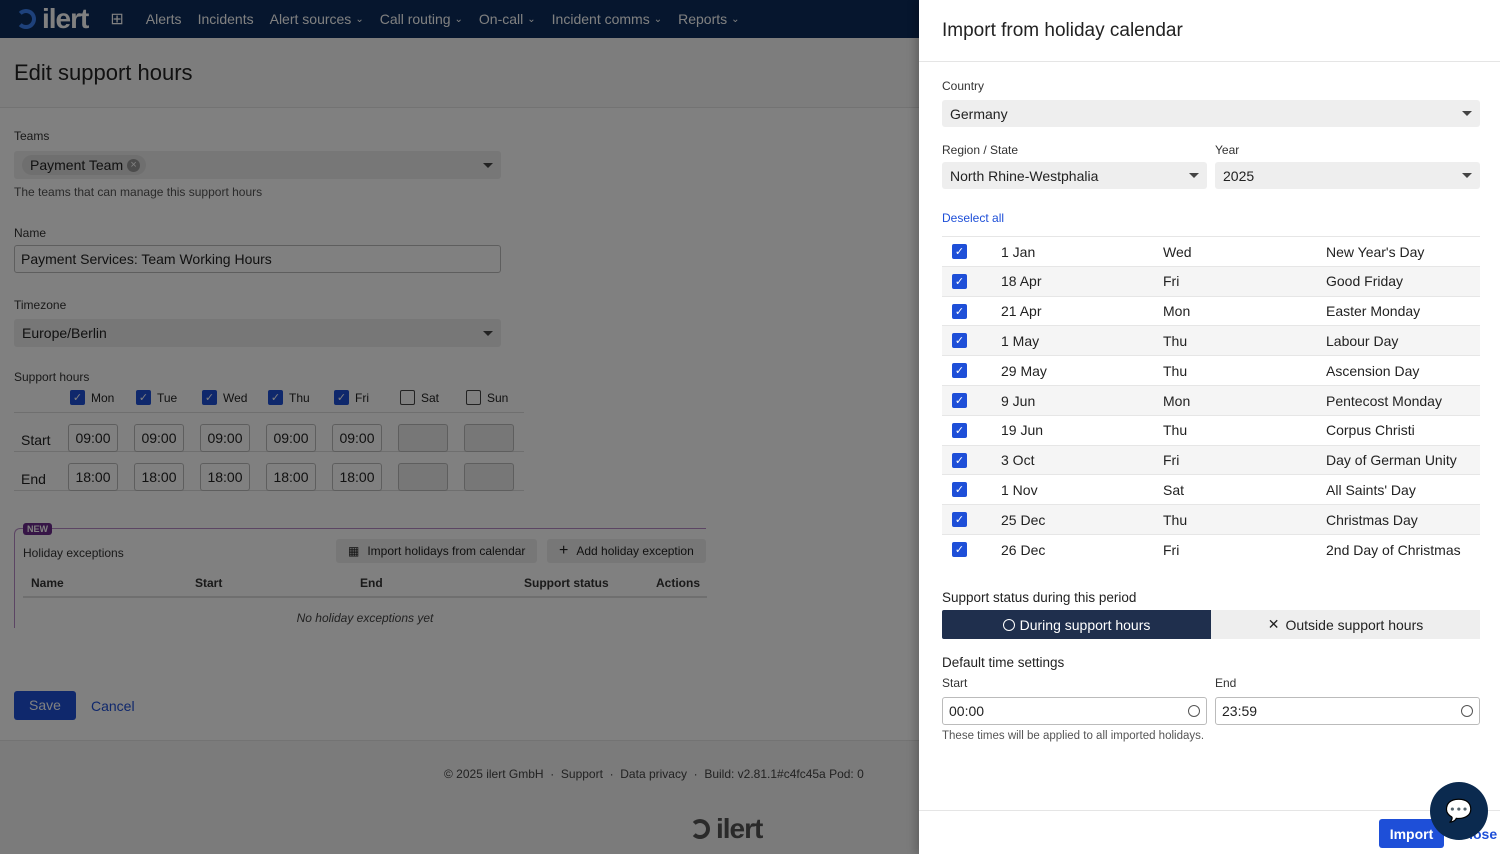  I want to click on holiday-row: ✓ 19 Jun Thu Corpus Christi, so click(1211, 429).